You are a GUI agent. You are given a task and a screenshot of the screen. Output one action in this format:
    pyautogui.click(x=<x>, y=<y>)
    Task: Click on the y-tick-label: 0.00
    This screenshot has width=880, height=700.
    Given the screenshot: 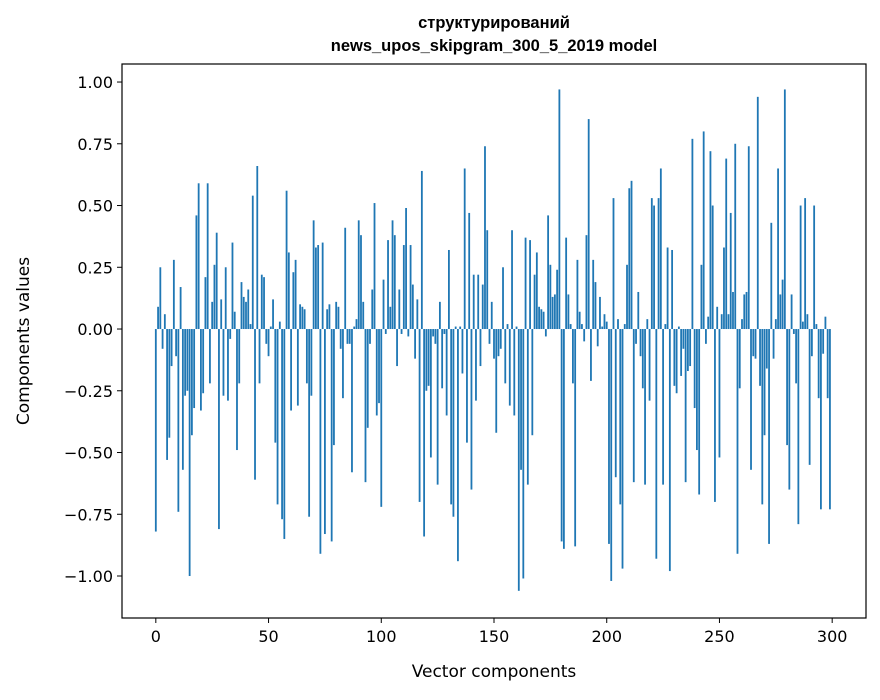 What is the action you would take?
    pyautogui.click(x=95, y=329)
    